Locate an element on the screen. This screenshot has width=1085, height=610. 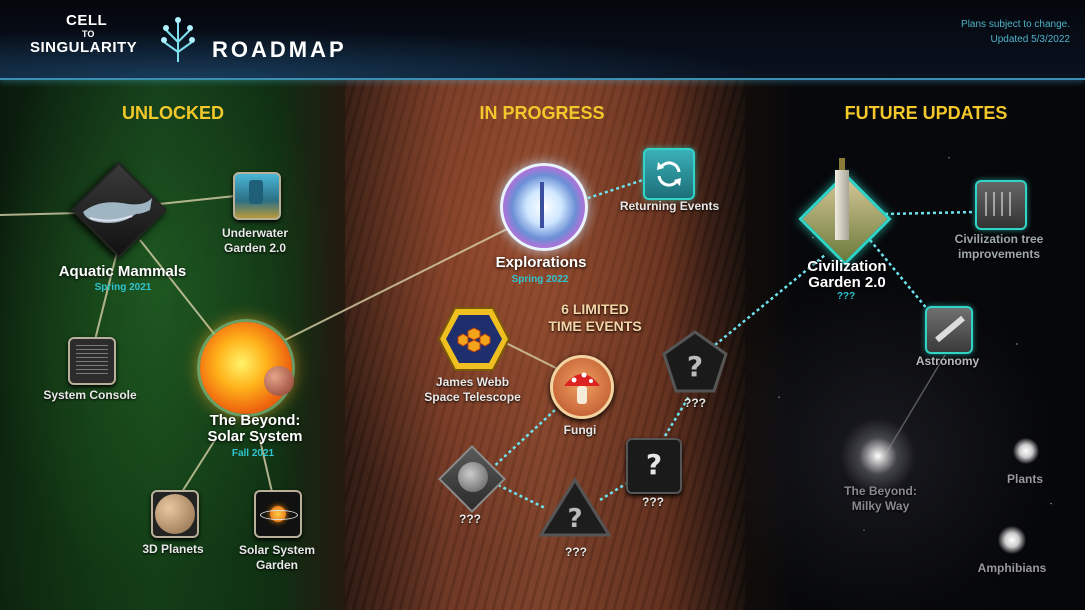
game-logo: CELL TO SINGULARITY is located at coordinates (92, 34).